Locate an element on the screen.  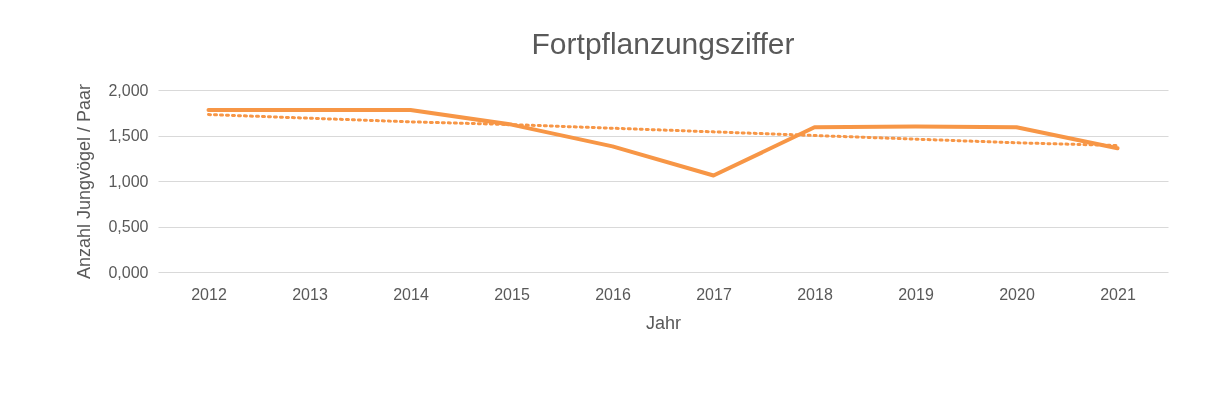
x-tick-label: 2017 is located at coordinates (714, 294).